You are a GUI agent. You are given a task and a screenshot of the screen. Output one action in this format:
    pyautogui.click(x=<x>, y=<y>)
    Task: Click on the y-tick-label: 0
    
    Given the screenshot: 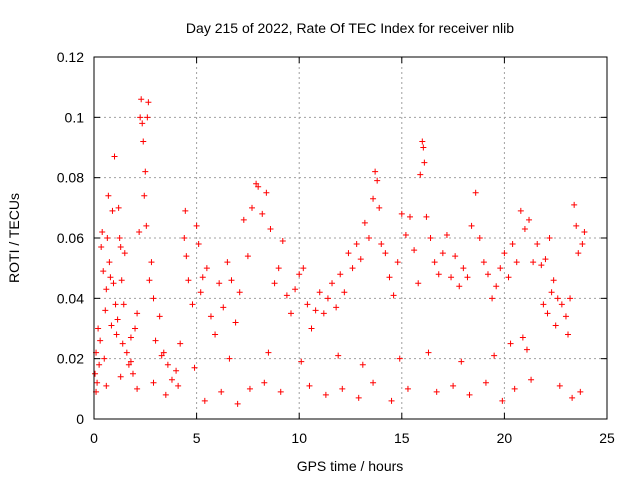 What is the action you would take?
    pyautogui.click(x=80, y=419)
    